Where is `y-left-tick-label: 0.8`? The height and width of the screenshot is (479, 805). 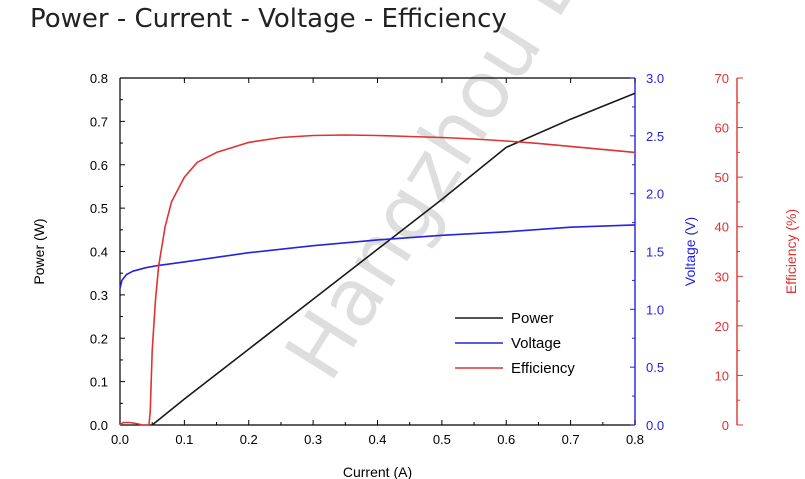 y-left-tick-label: 0.8 is located at coordinates (99, 78).